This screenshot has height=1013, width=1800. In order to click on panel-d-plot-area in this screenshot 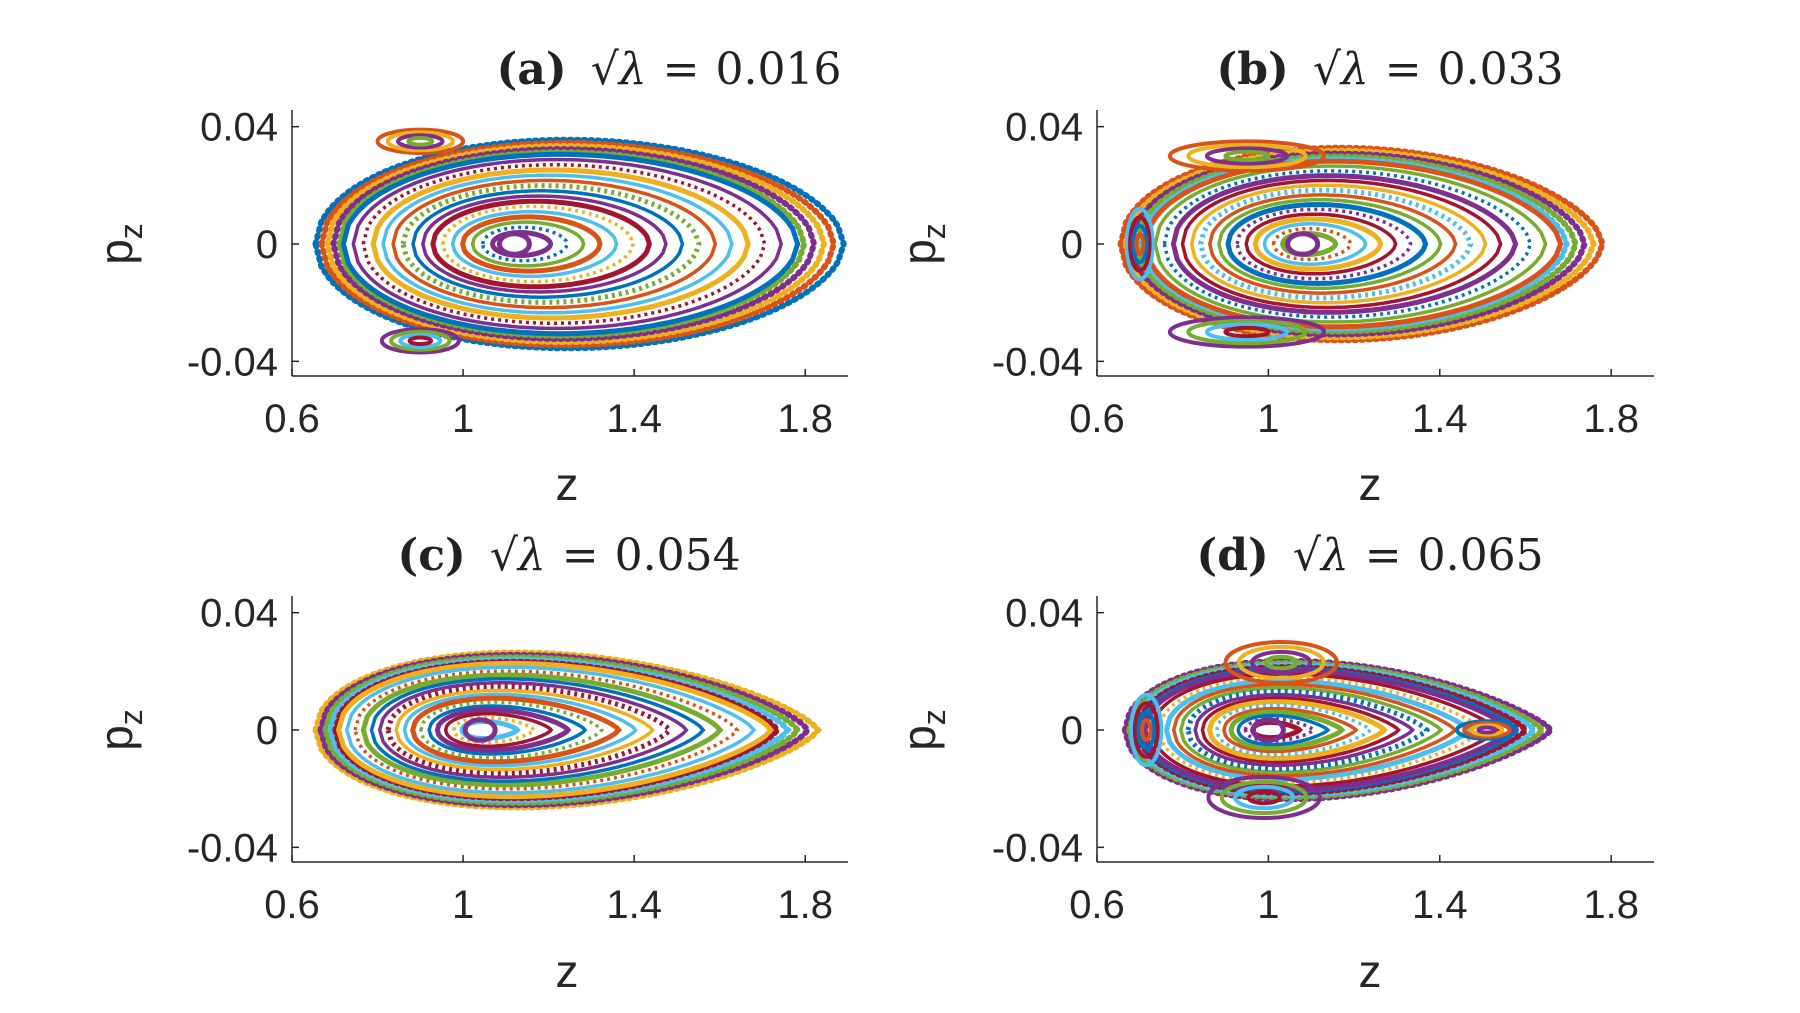, I will do `click(1338, 730)`.